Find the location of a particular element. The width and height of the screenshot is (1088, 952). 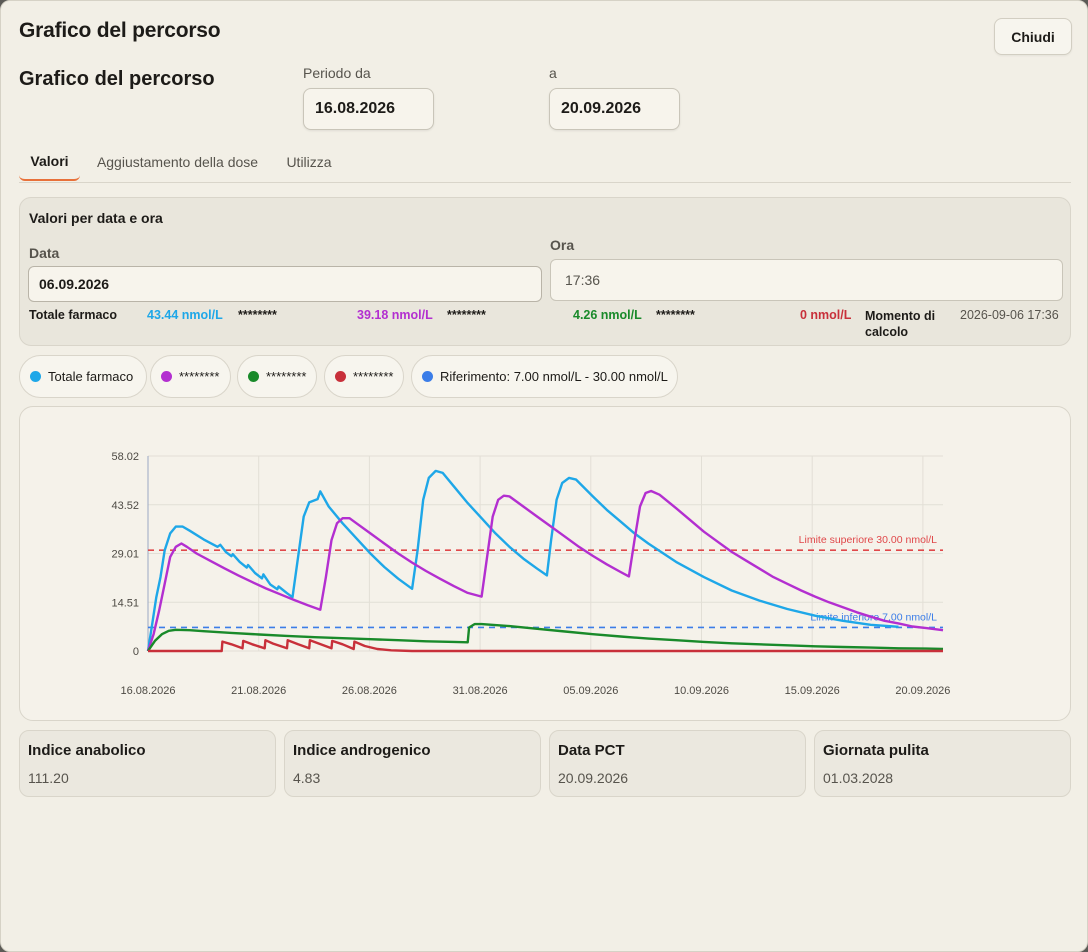

stat-title: Giornata pulita is located at coordinates (876, 750).